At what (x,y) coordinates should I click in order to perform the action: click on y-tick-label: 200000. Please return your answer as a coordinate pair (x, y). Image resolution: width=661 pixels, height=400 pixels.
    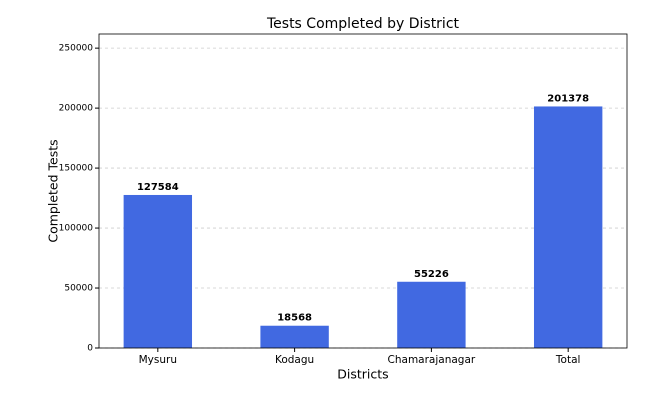
    Looking at the image, I should click on (76, 109).